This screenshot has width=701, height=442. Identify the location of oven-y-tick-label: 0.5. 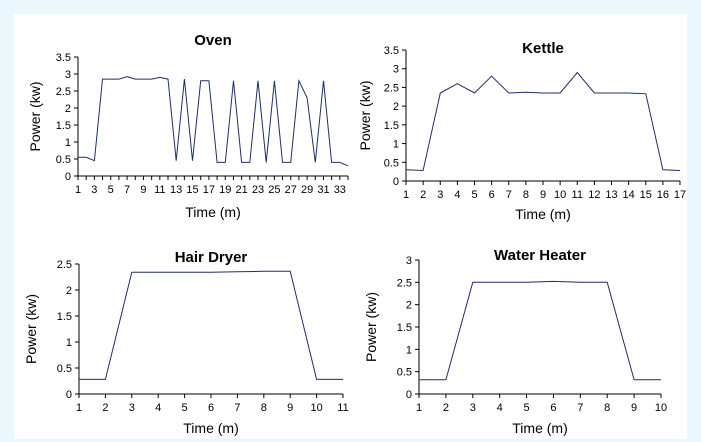
(63, 160).